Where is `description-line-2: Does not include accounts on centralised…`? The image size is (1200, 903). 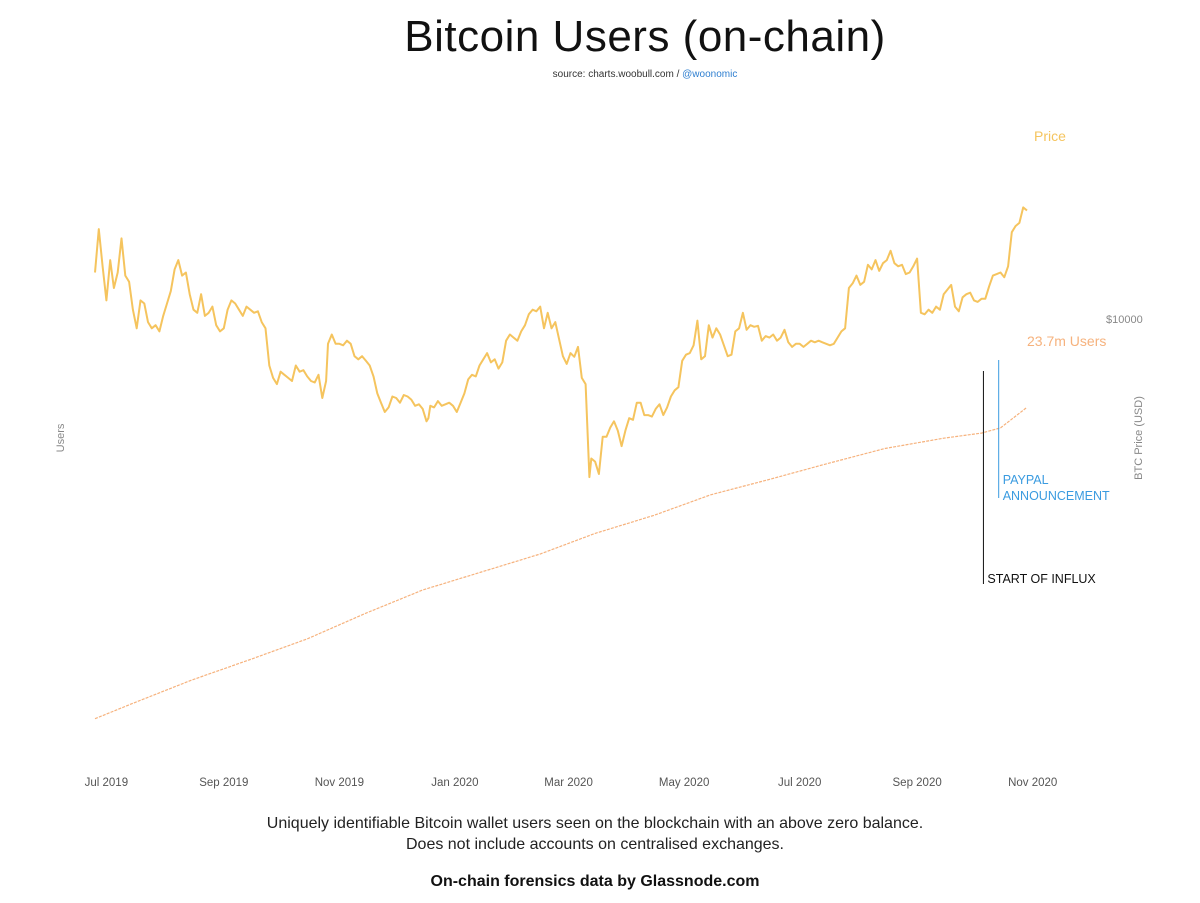
description-line-2: Does not include accounts on centralised… is located at coordinates (594, 844).